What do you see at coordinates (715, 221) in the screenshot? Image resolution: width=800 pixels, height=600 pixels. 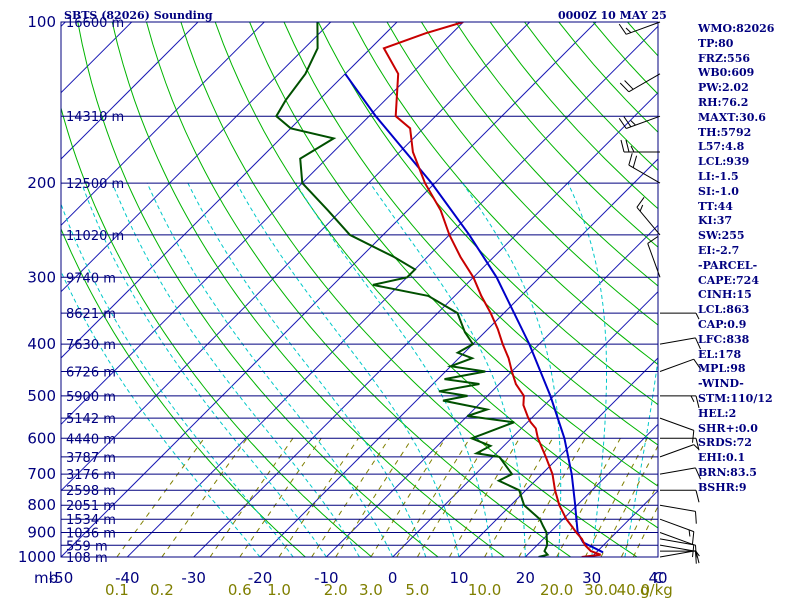 I see `parameter-item: KI:37` at bounding box center [715, 221].